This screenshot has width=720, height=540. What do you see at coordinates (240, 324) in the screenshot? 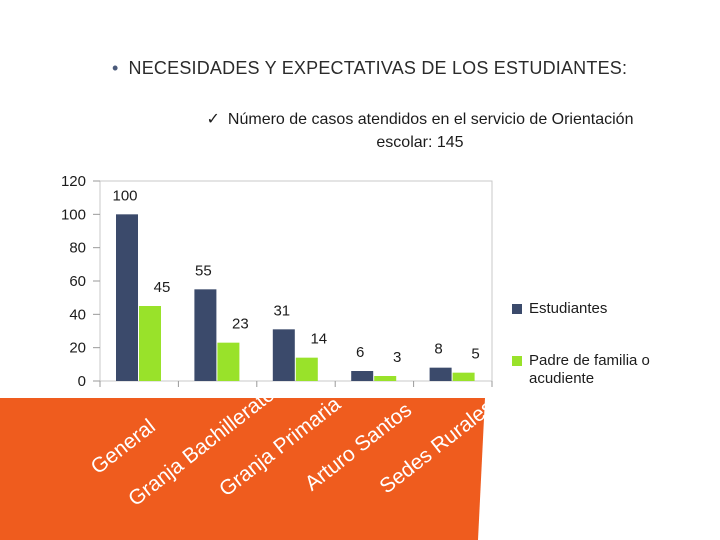
I see `data-label: 23` at bounding box center [240, 324].